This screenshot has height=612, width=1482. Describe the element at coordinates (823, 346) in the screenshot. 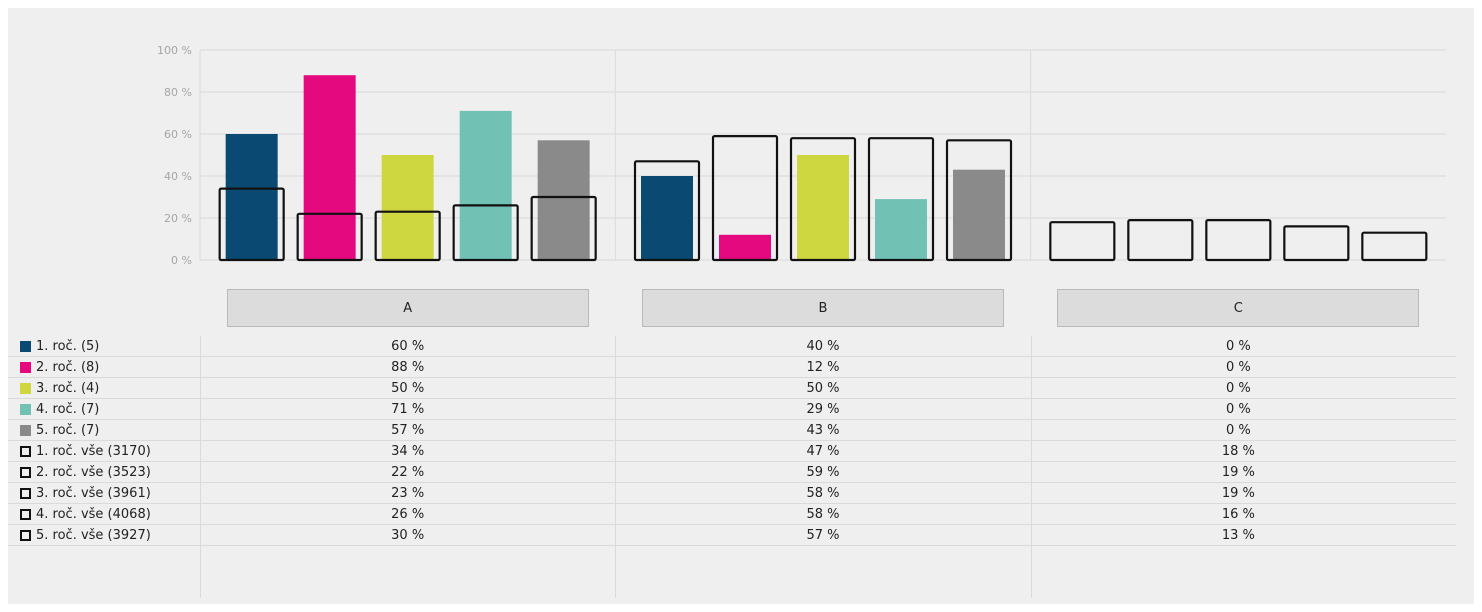

I see `table-cell: 40 %` at that location.